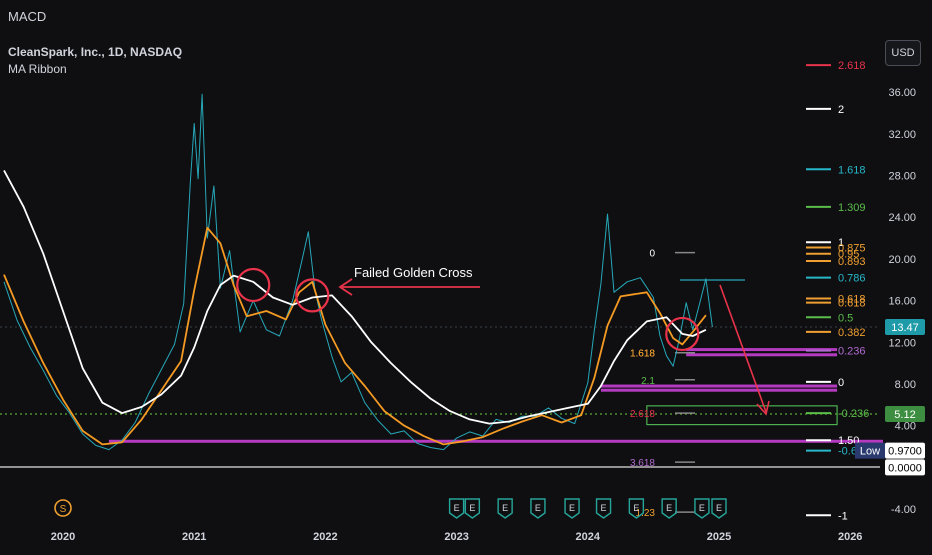  I want to click on x-tick-label: 2025, so click(719, 537).